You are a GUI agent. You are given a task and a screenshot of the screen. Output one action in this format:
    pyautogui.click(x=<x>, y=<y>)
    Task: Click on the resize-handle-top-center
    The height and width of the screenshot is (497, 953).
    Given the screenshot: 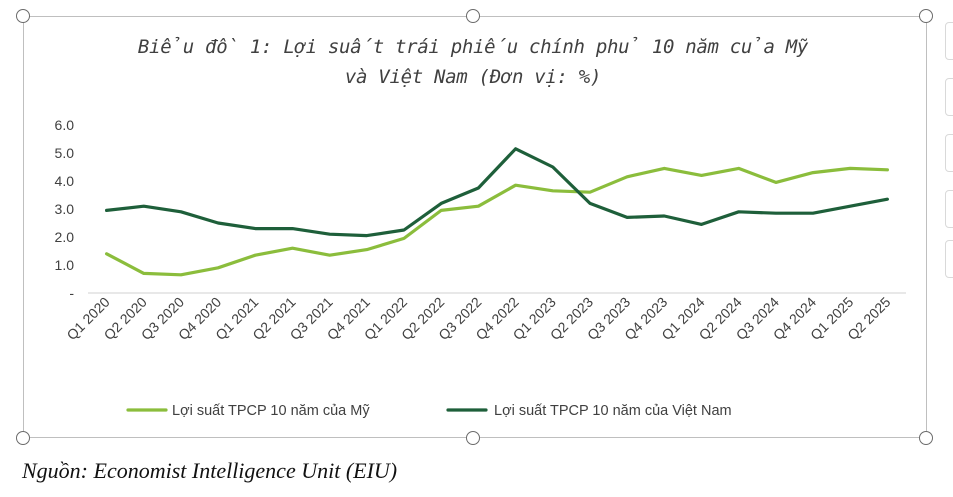 What is the action you would take?
    pyautogui.click(x=473, y=16)
    